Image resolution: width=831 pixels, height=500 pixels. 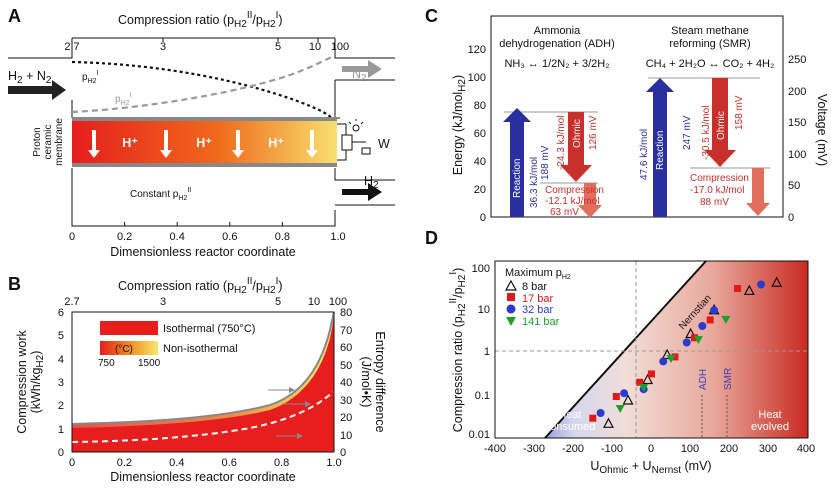 I want to click on panel-b-right-tick: 30, so click(x=346, y=401).